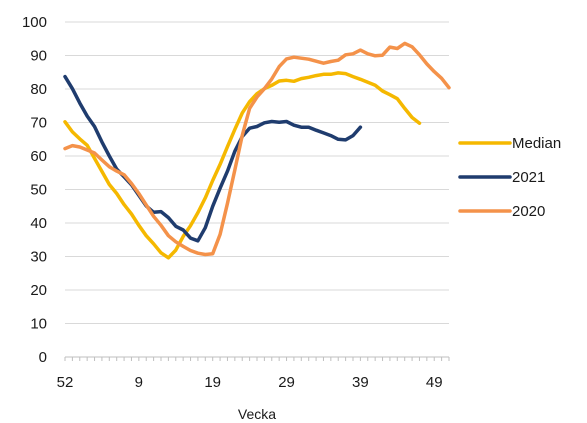 This screenshot has height=423, width=587. What do you see at coordinates (501, 211) in the screenshot?
I see `legend-item-2020: 2020` at bounding box center [501, 211].